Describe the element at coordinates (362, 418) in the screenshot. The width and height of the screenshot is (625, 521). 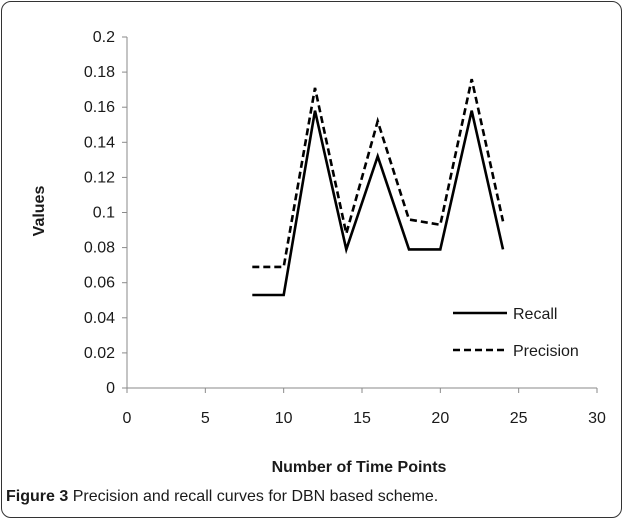
I see `x-tick-label: 15` at that location.